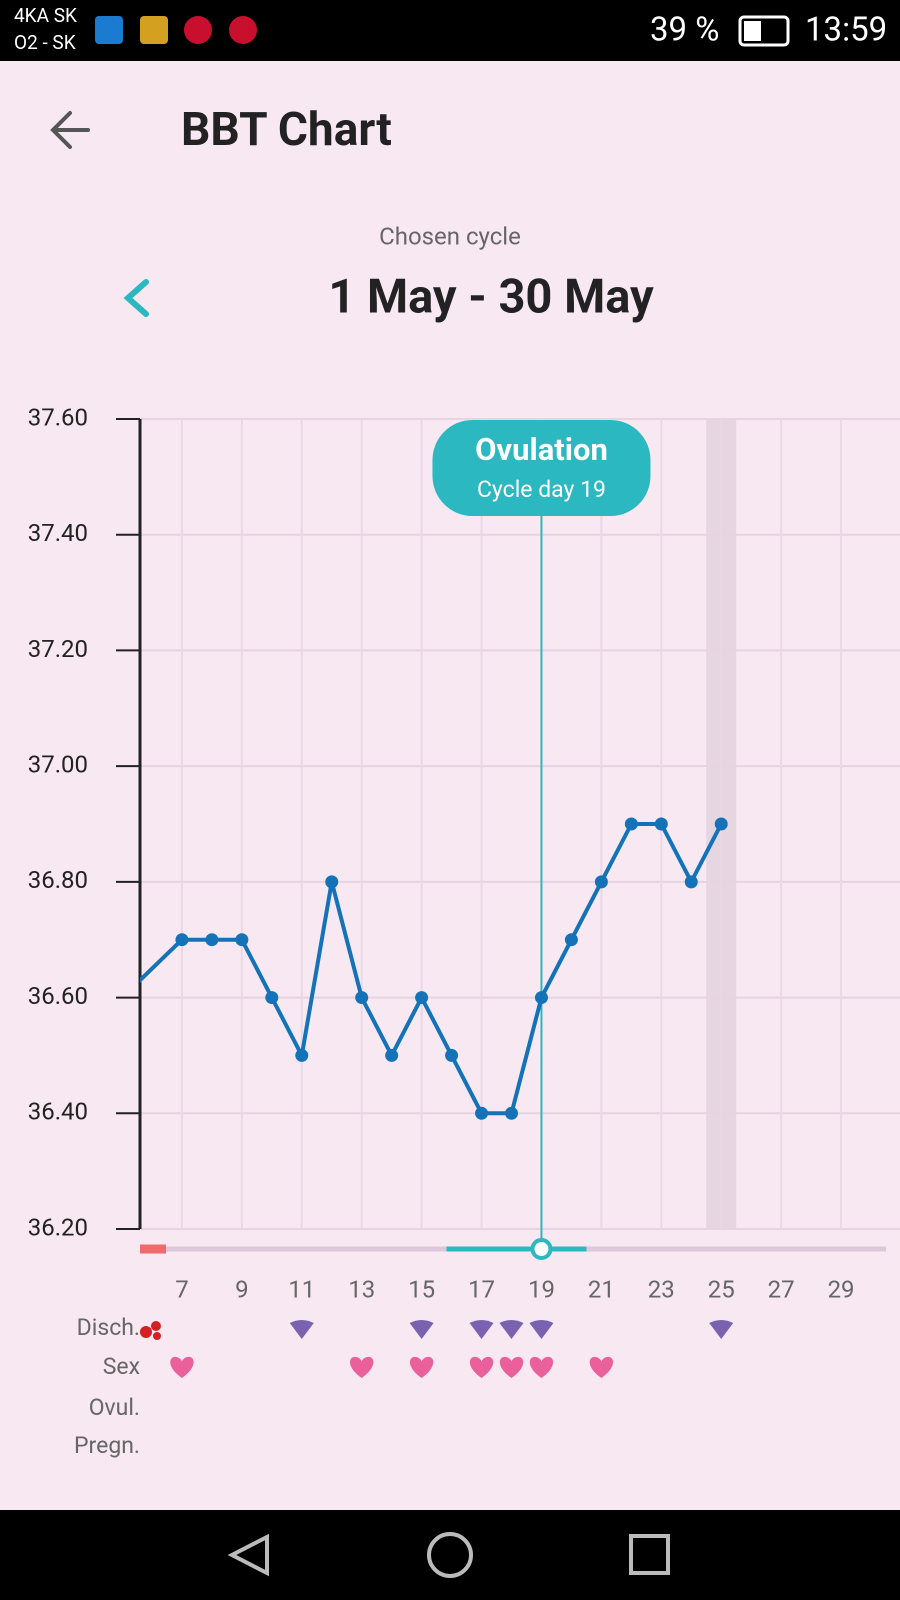 Image resolution: width=900 pixels, height=1600 pixels. What do you see at coordinates (58, 1112) in the screenshot?
I see `y-tick-label: 36.40` at bounding box center [58, 1112].